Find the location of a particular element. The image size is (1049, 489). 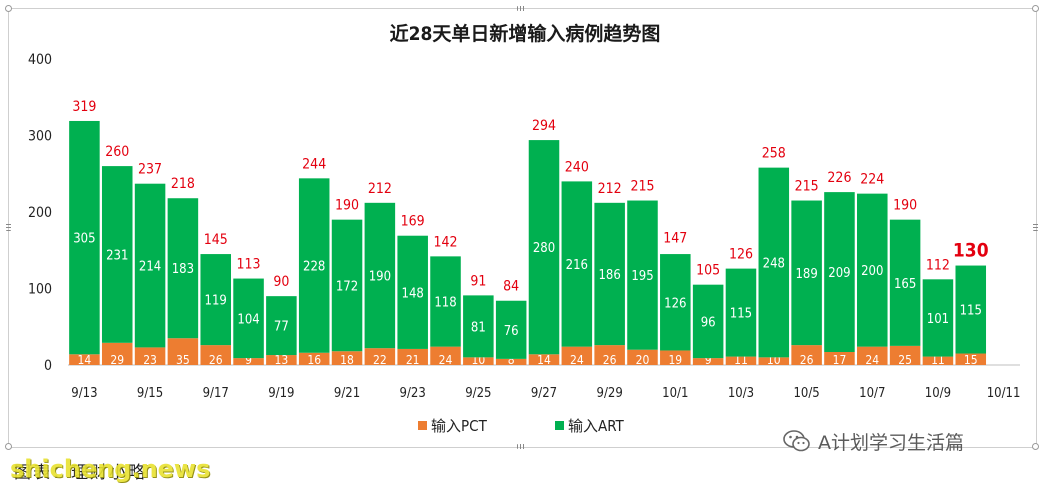

resize-handle-bottom-right is located at coordinates (1035, 446).